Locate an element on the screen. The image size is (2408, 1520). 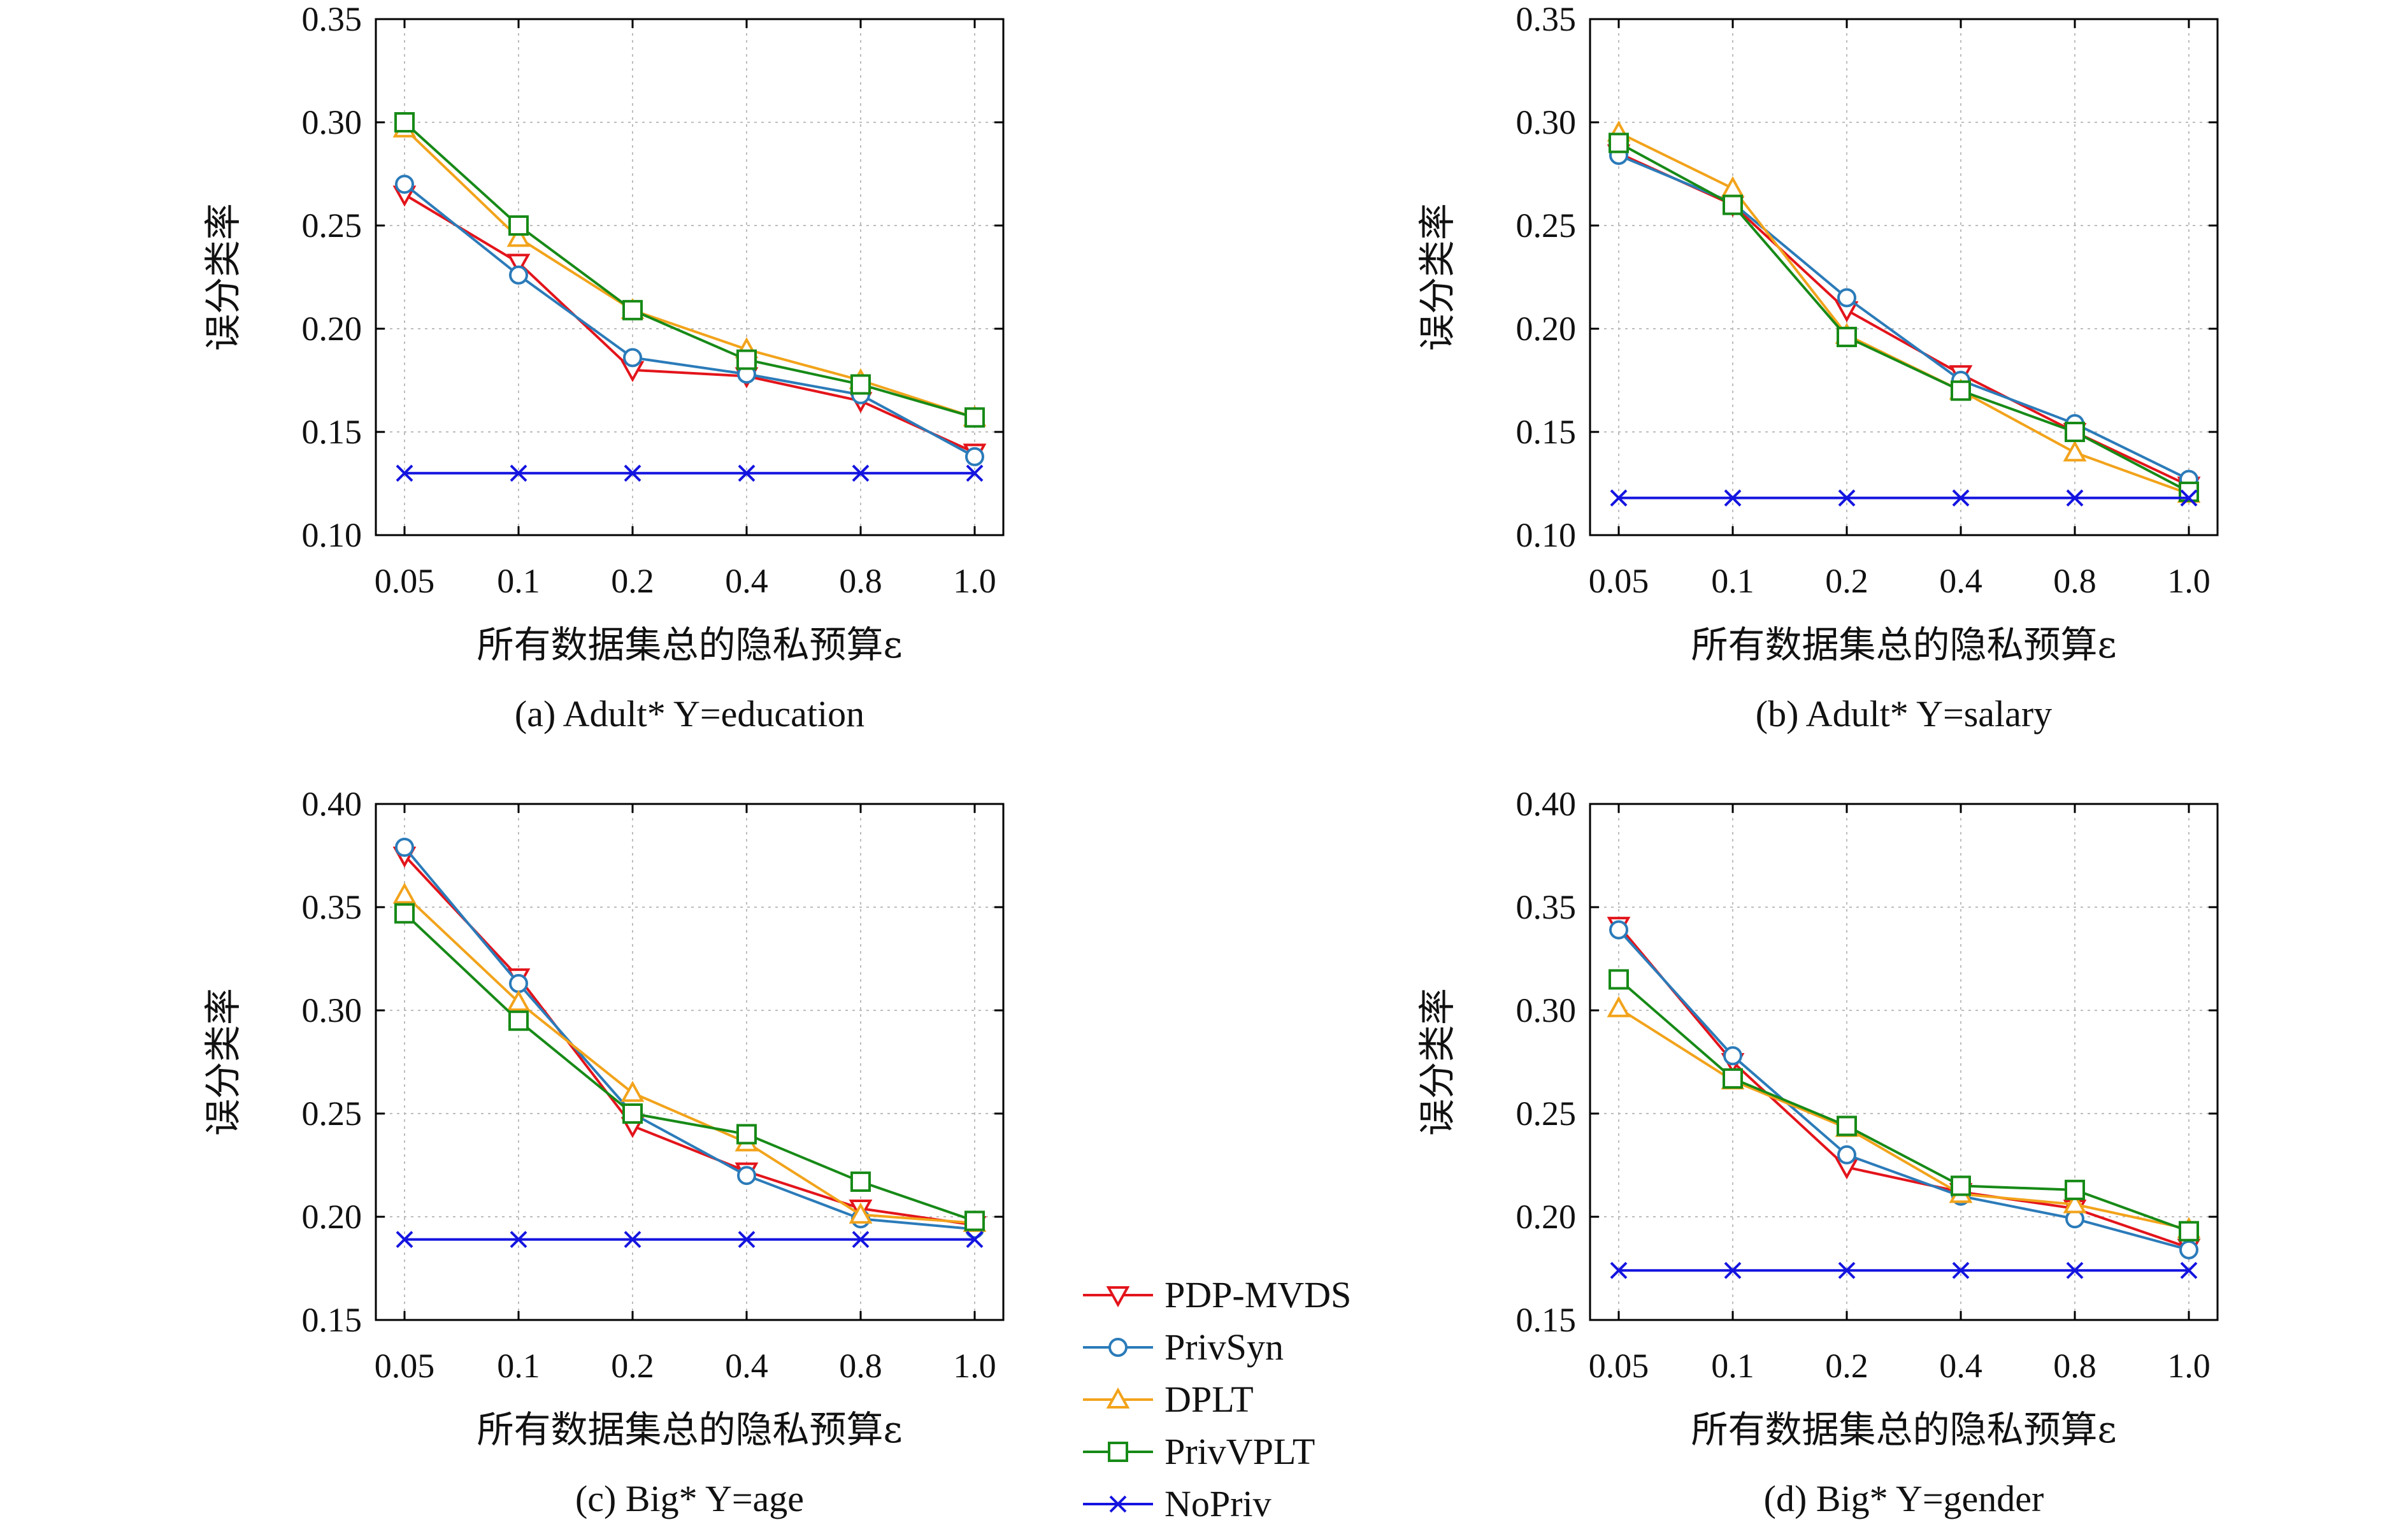
legend-item: PrivVPLT is located at coordinates (1199, 1451).